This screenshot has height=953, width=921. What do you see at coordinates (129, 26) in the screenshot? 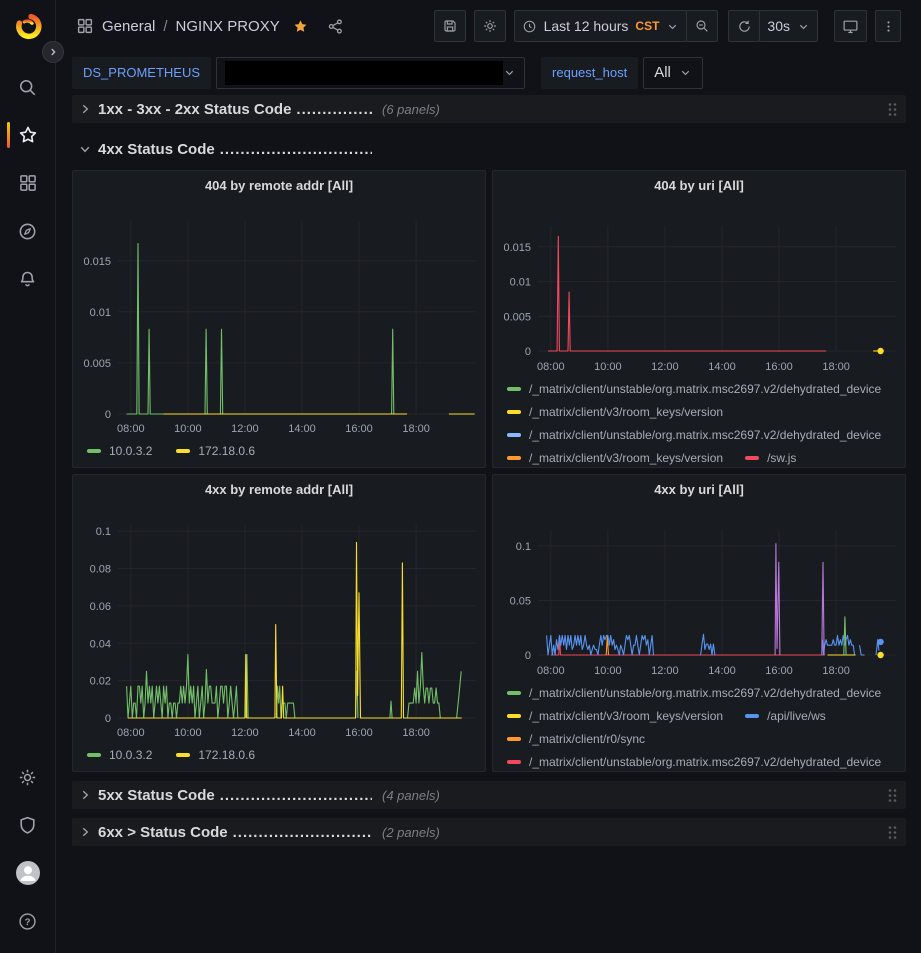
I see `breadcrumb-folder: General` at bounding box center [129, 26].